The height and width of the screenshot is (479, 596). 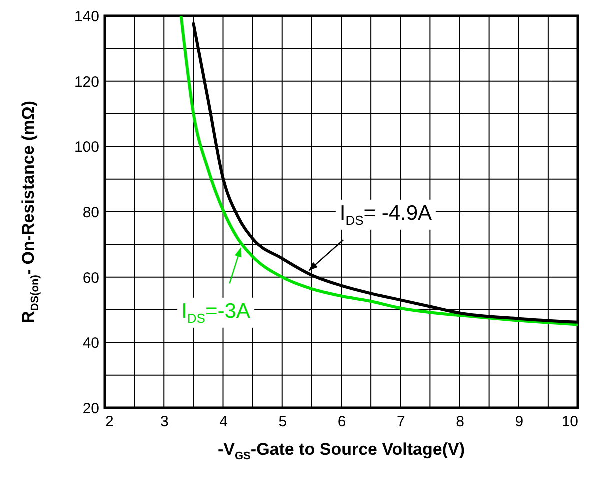 What do you see at coordinates (87, 147) in the screenshot?
I see `y-tick-label: 100` at bounding box center [87, 147].